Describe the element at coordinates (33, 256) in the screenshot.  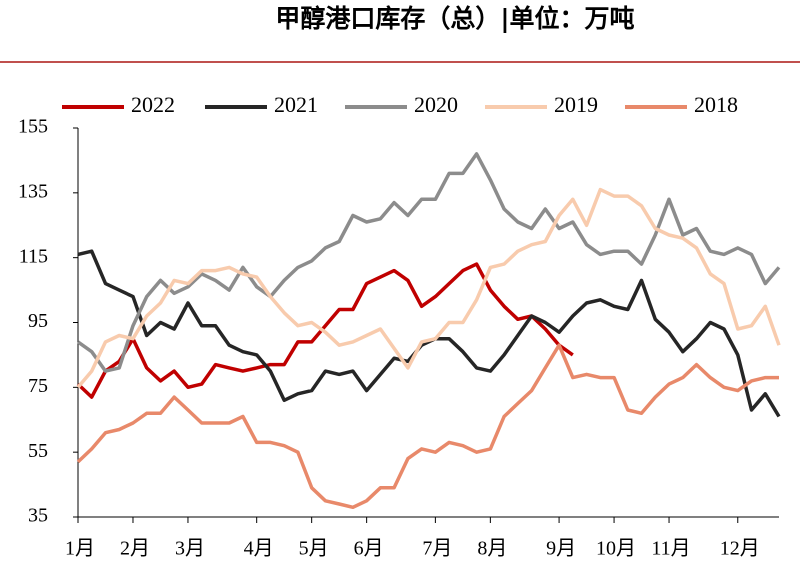
I see `y-tick-label: 115` at that location.